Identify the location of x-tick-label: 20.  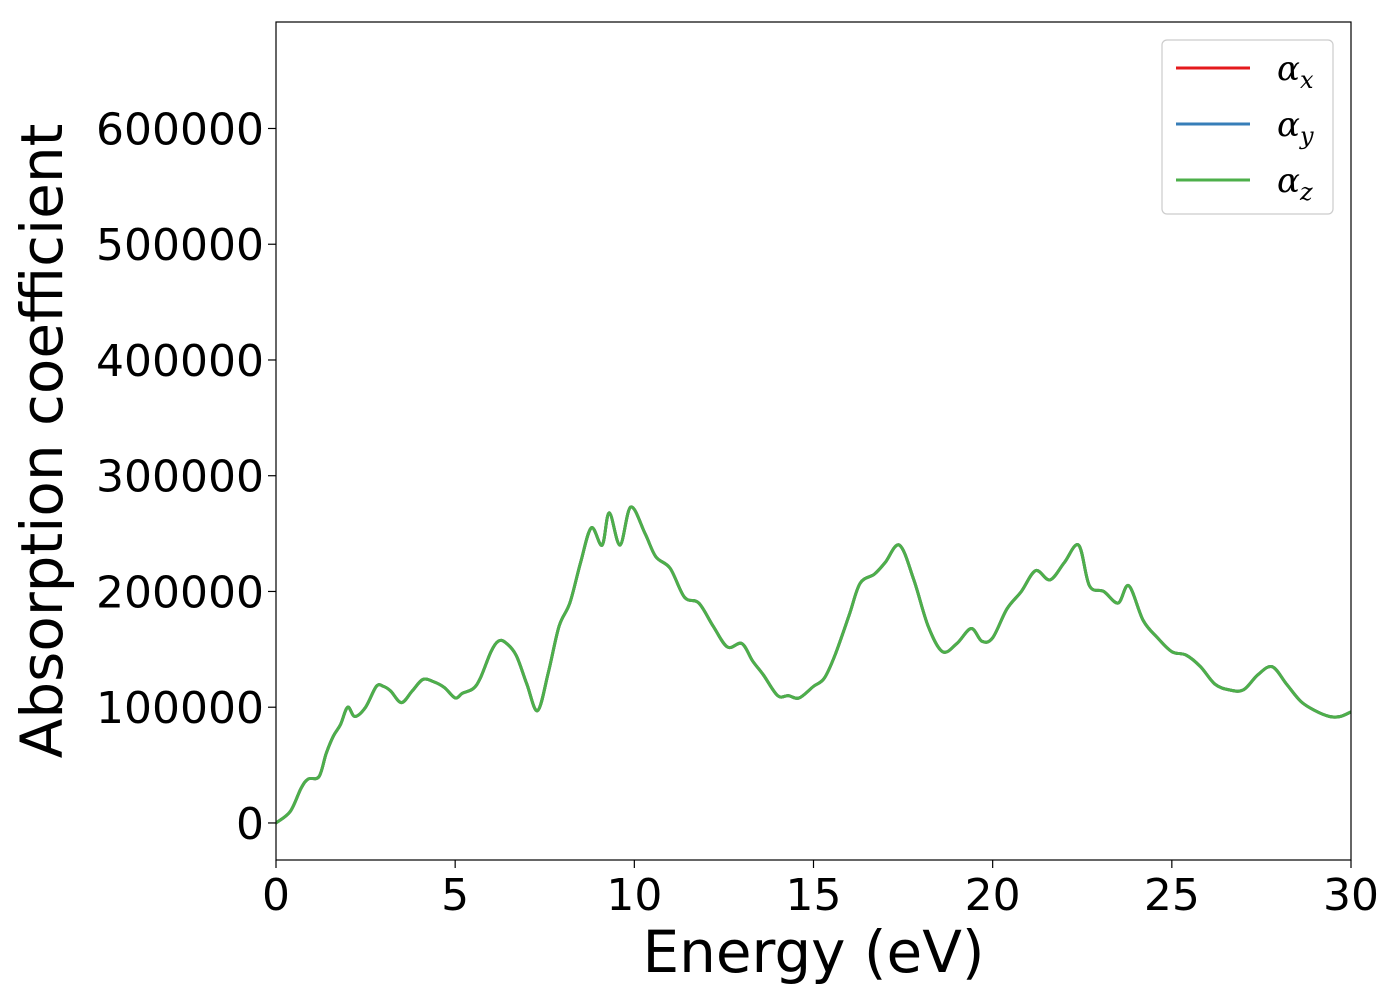
(993, 895).